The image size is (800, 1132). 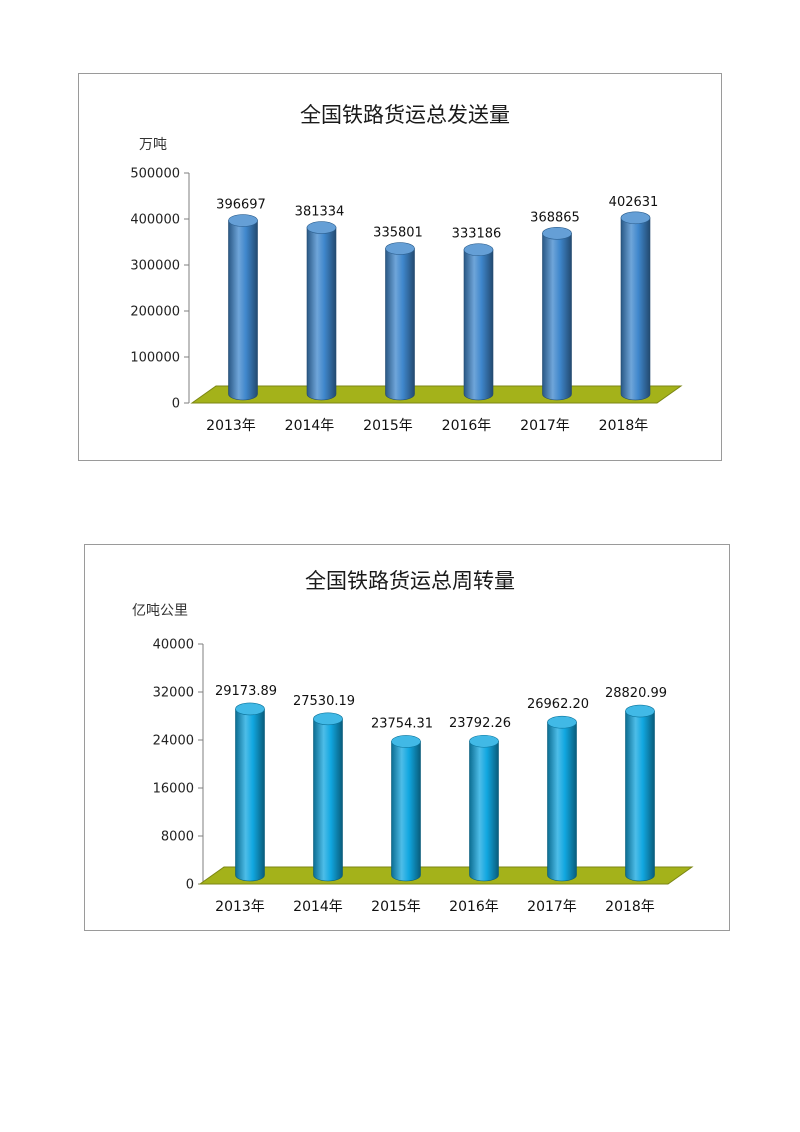 What do you see at coordinates (241, 205) in the screenshot?
I see `data-label: 396697` at bounding box center [241, 205].